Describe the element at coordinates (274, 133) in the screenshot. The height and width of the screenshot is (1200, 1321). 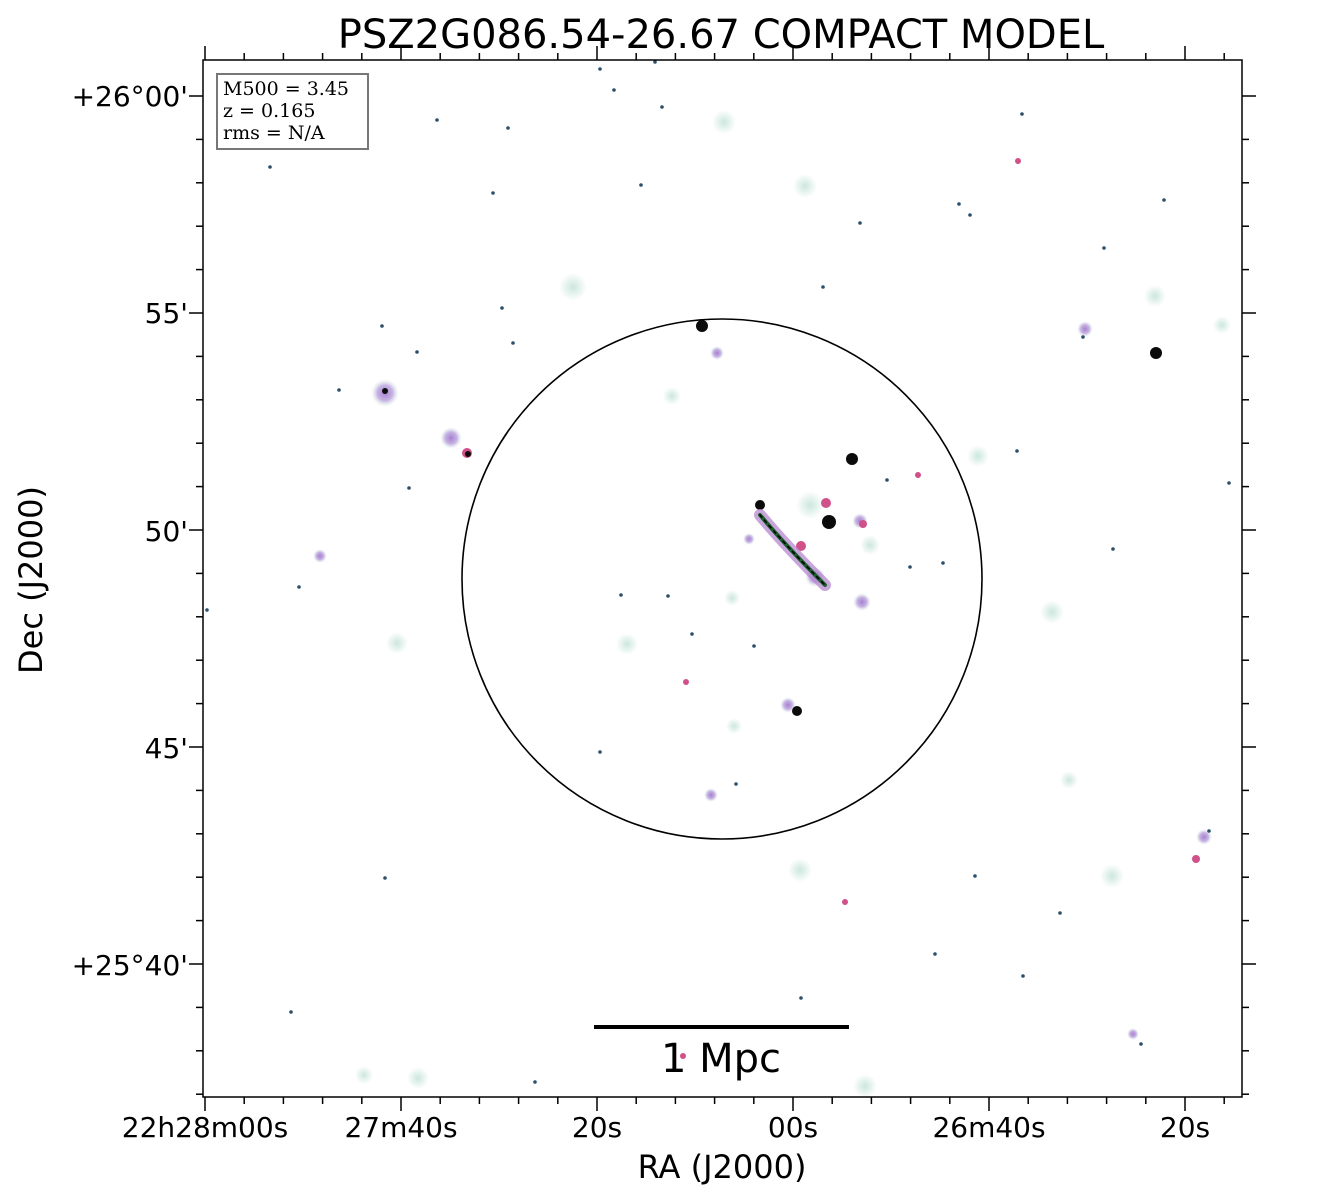
I see `info-rms: rms = N/A` at that location.